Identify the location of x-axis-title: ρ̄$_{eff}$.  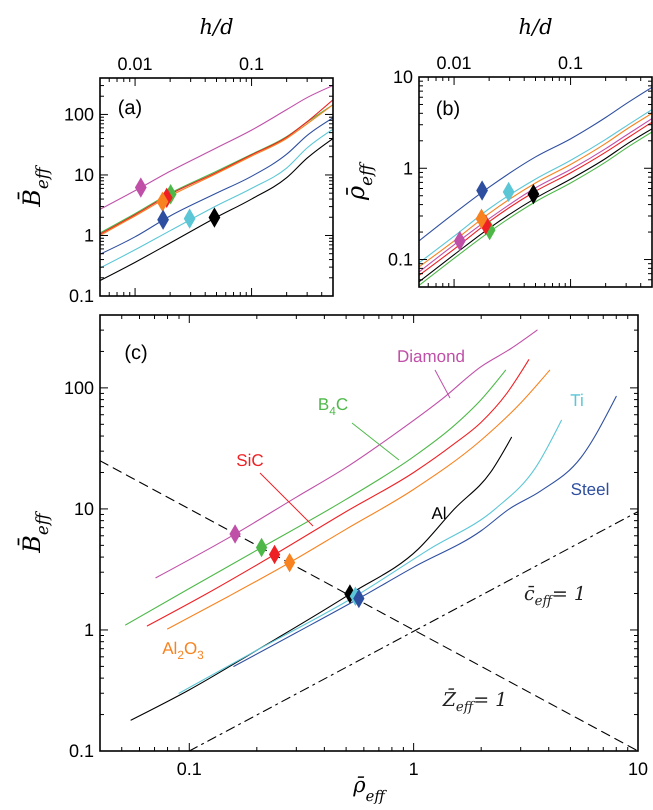
(370, 788).